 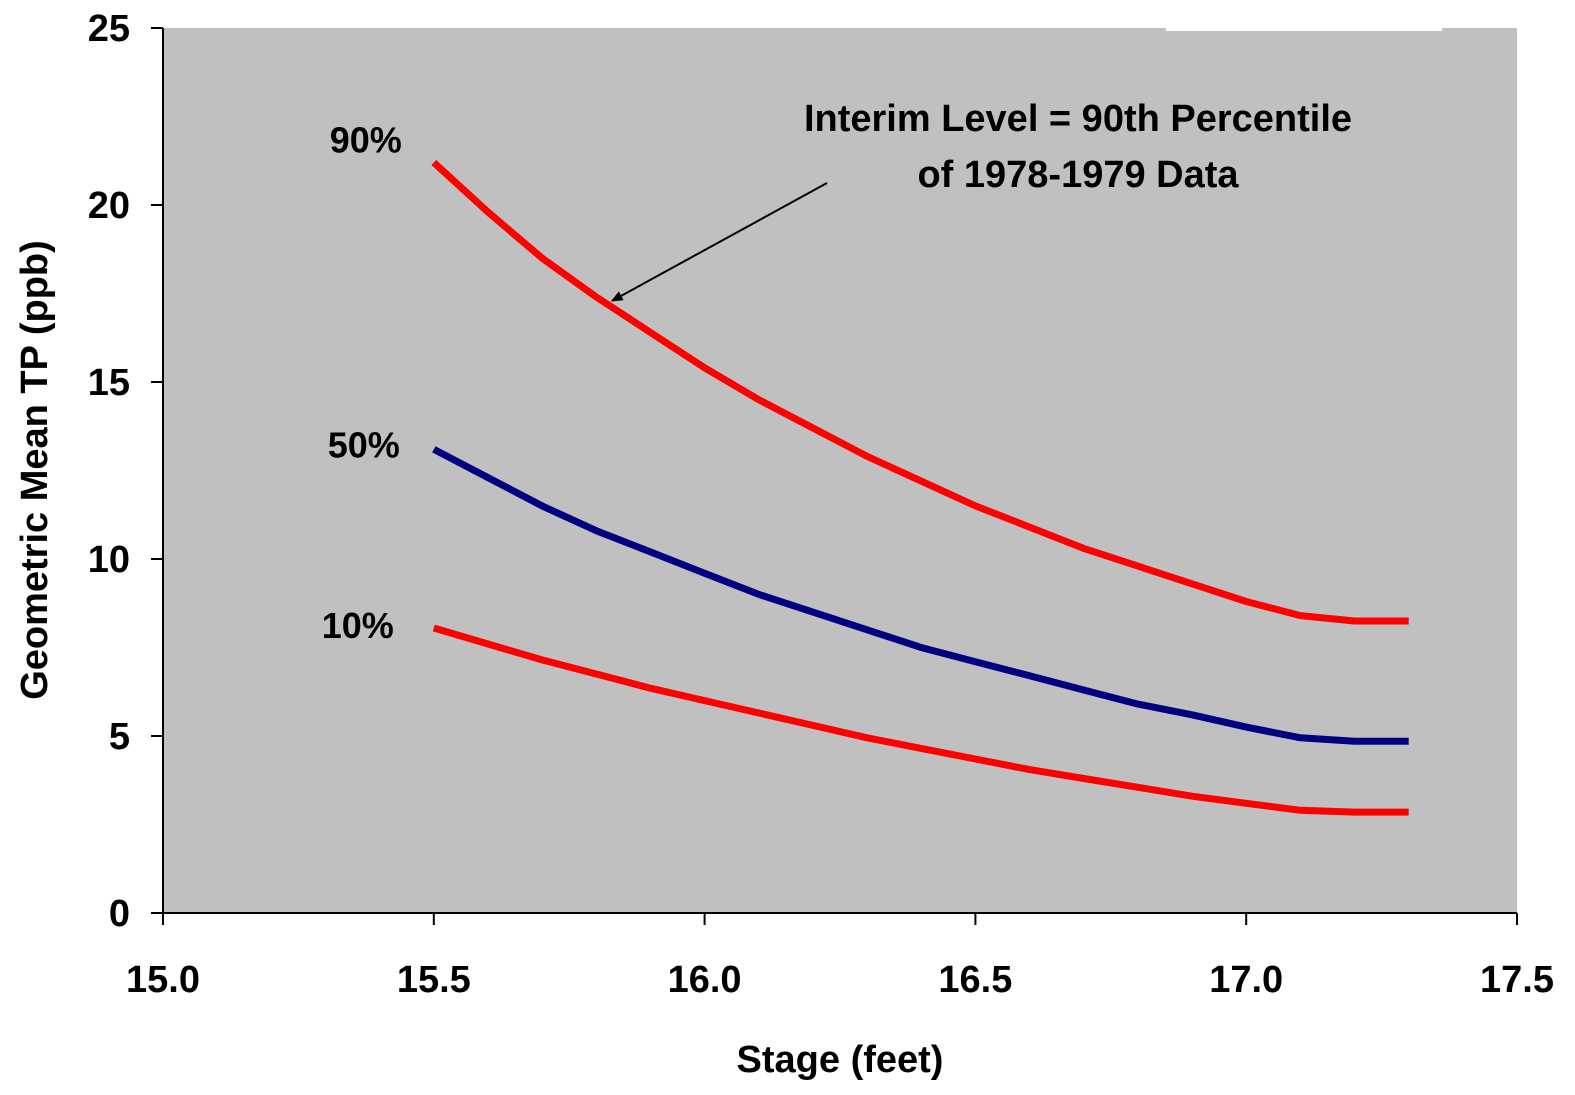 I want to click on series-label-10: 10%, so click(x=358, y=625).